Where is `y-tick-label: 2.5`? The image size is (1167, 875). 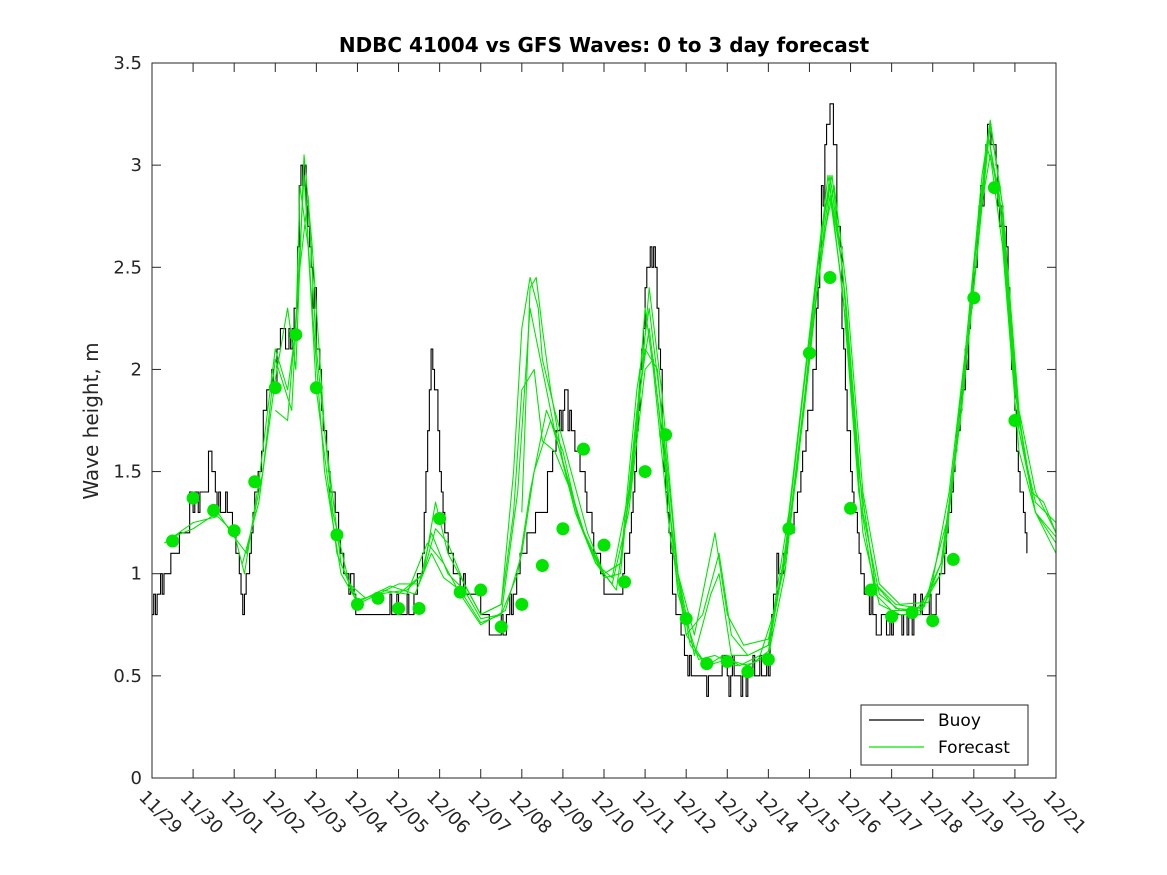 y-tick-label: 2.5 is located at coordinates (127, 267).